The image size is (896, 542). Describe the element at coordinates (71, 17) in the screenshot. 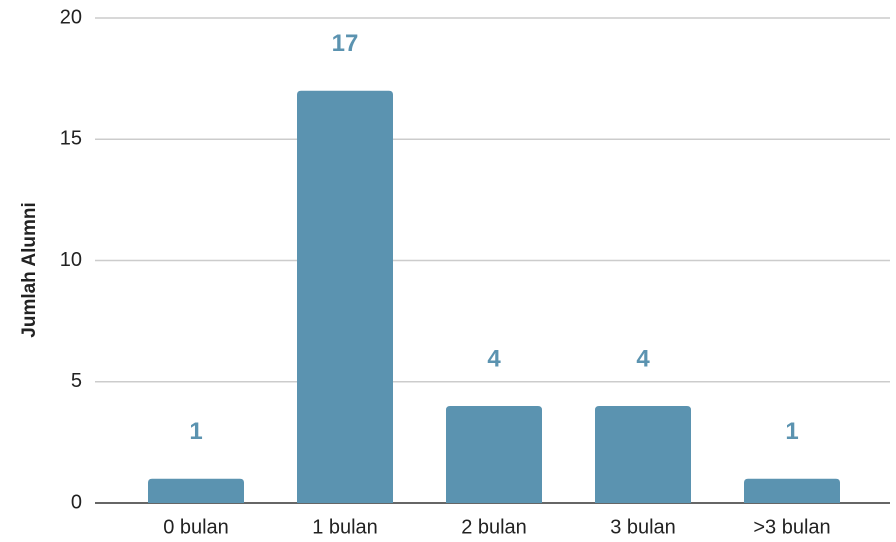

I see `y-tick-label: 20` at that location.